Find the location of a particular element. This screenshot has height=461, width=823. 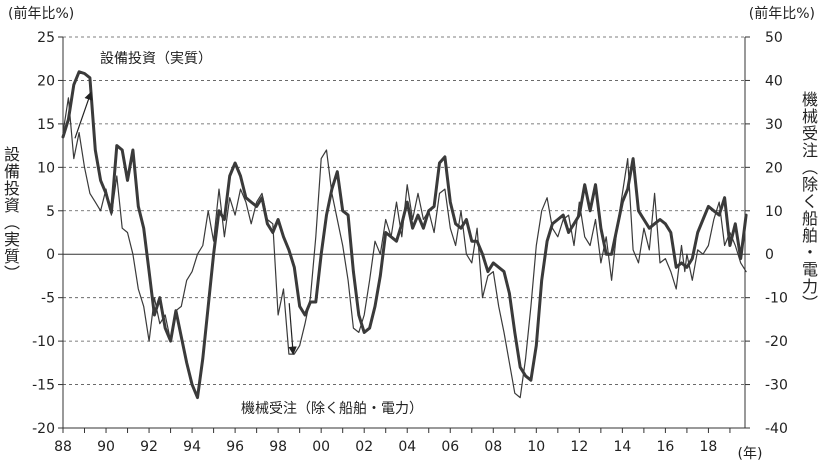

axis-title-char: 質 is located at coordinates (11, 256).